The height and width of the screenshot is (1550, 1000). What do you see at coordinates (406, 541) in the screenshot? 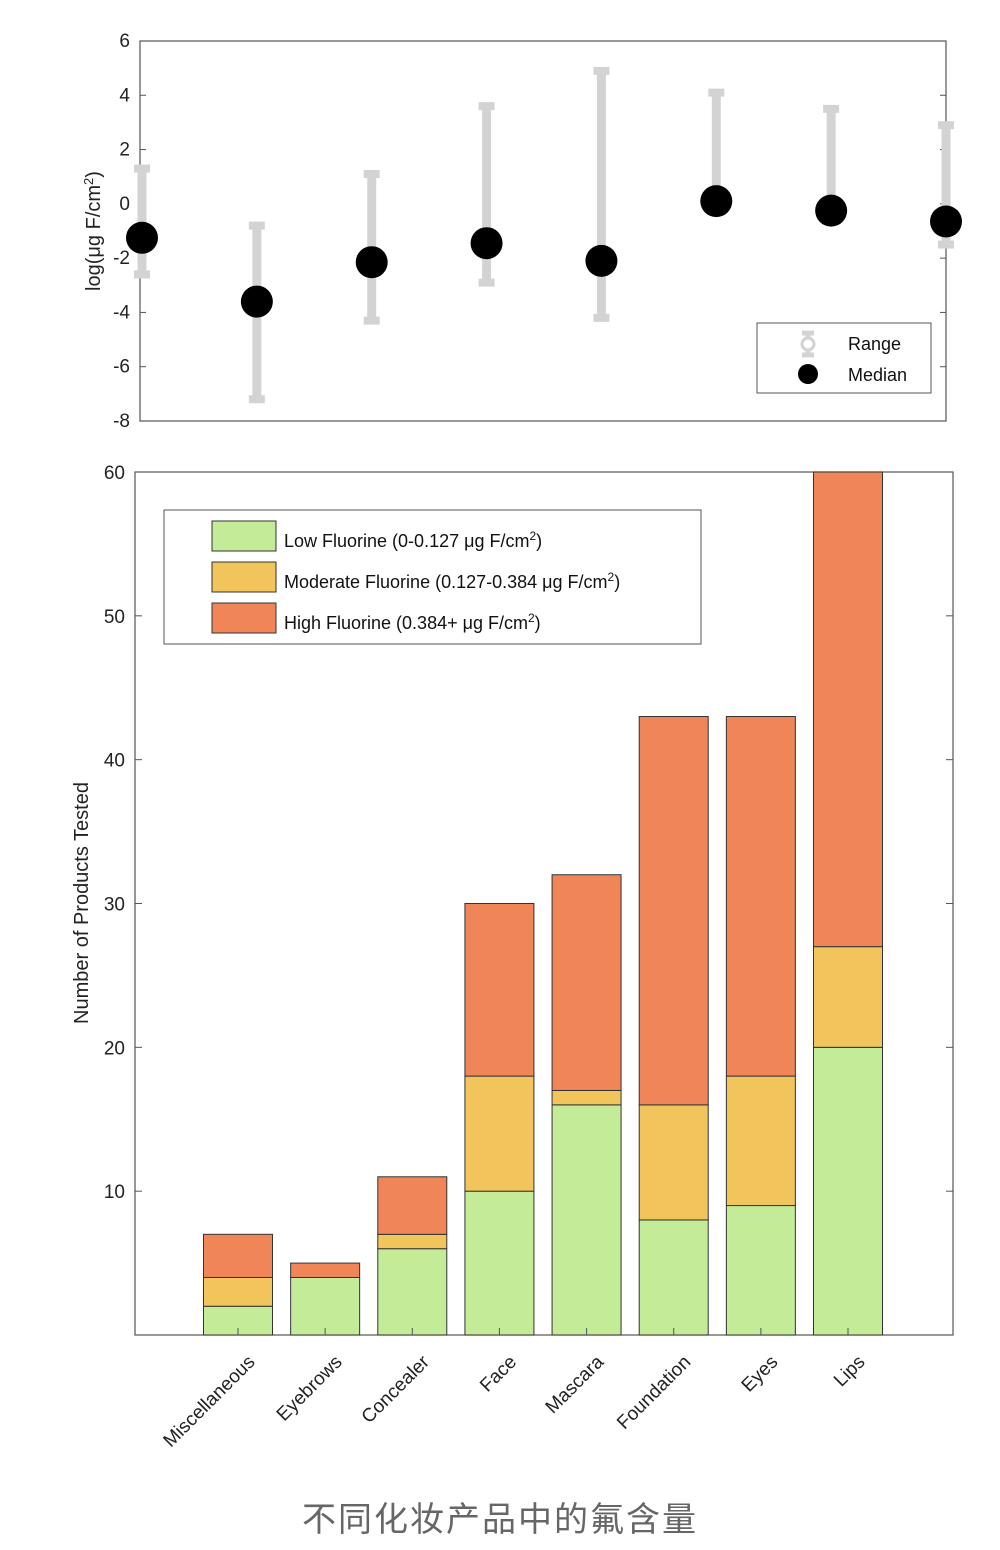
I see `legend-low-text: Low Fluorine (0-0.127 μg F/cm` at bounding box center [406, 541].